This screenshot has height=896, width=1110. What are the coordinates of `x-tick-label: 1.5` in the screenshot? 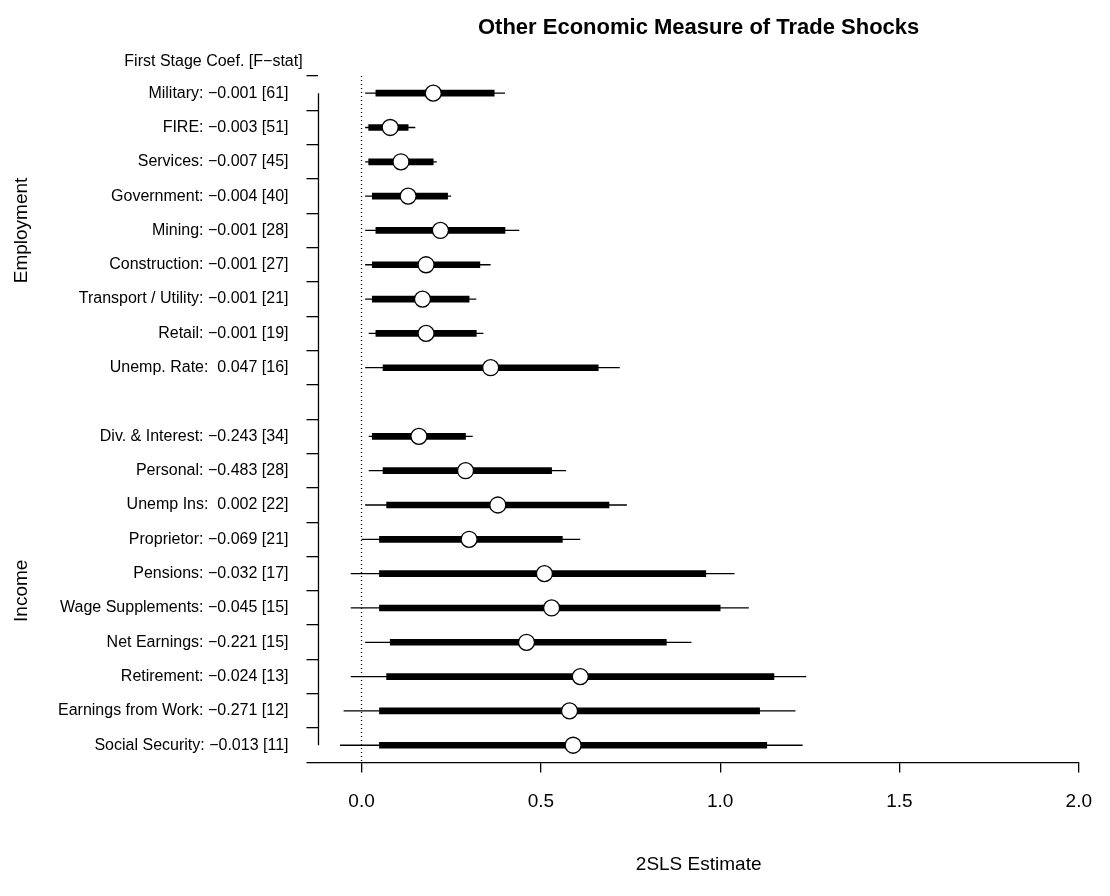 It's located at (899, 801).